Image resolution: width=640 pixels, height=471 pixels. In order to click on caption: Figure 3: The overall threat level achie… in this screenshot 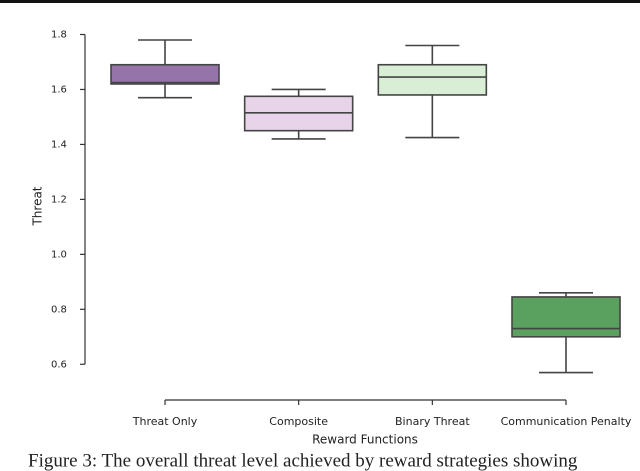, I will do `click(303, 460)`.